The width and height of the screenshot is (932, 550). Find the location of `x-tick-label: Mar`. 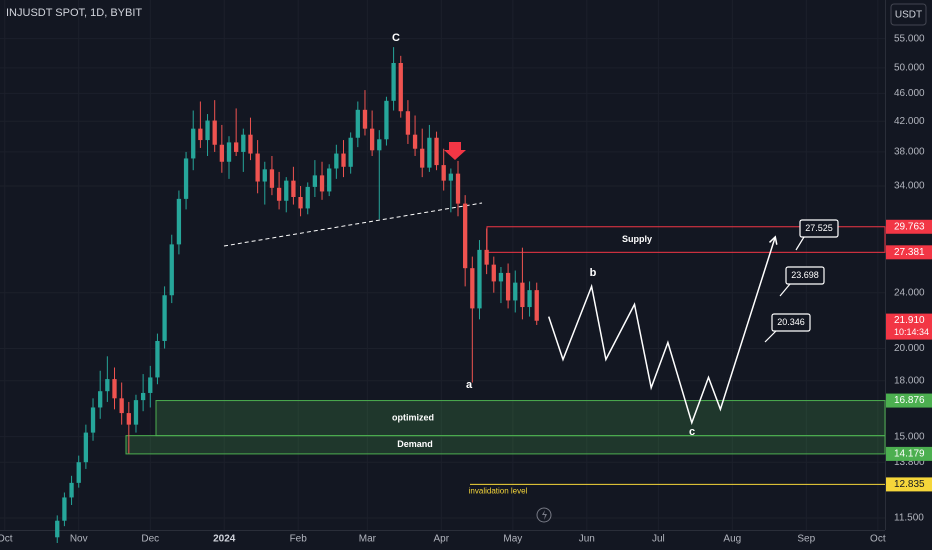

x-tick-label: Mar is located at coordinates (368, 539).